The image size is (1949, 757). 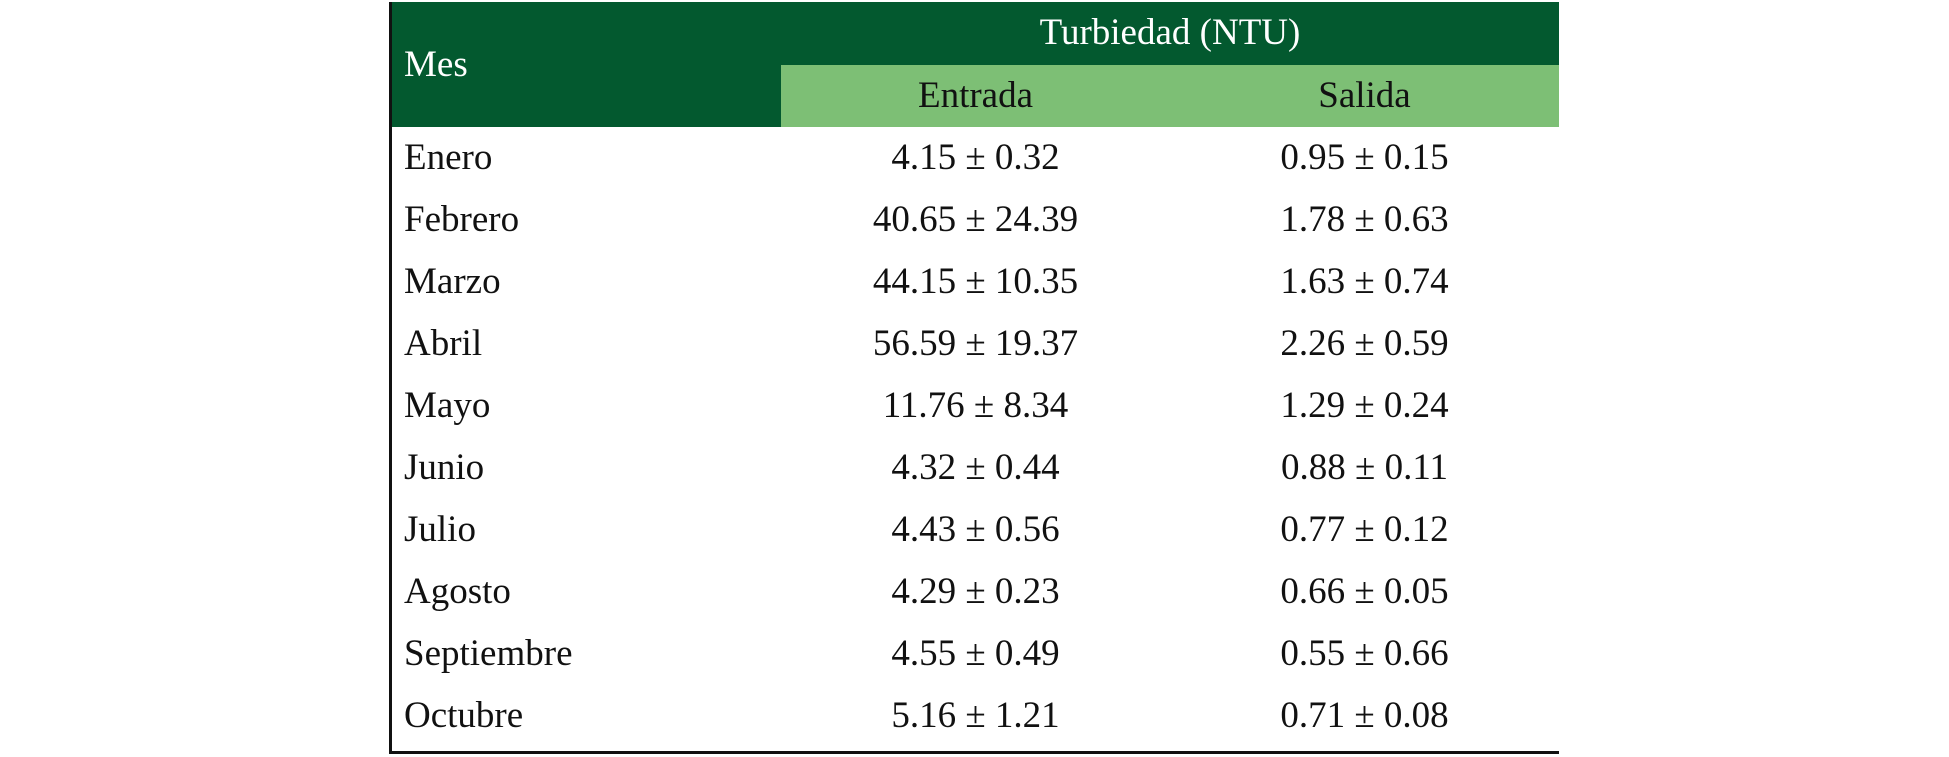 I want to click on value-cell: 40.65 ± 24.39, so click(x=975, y=219).